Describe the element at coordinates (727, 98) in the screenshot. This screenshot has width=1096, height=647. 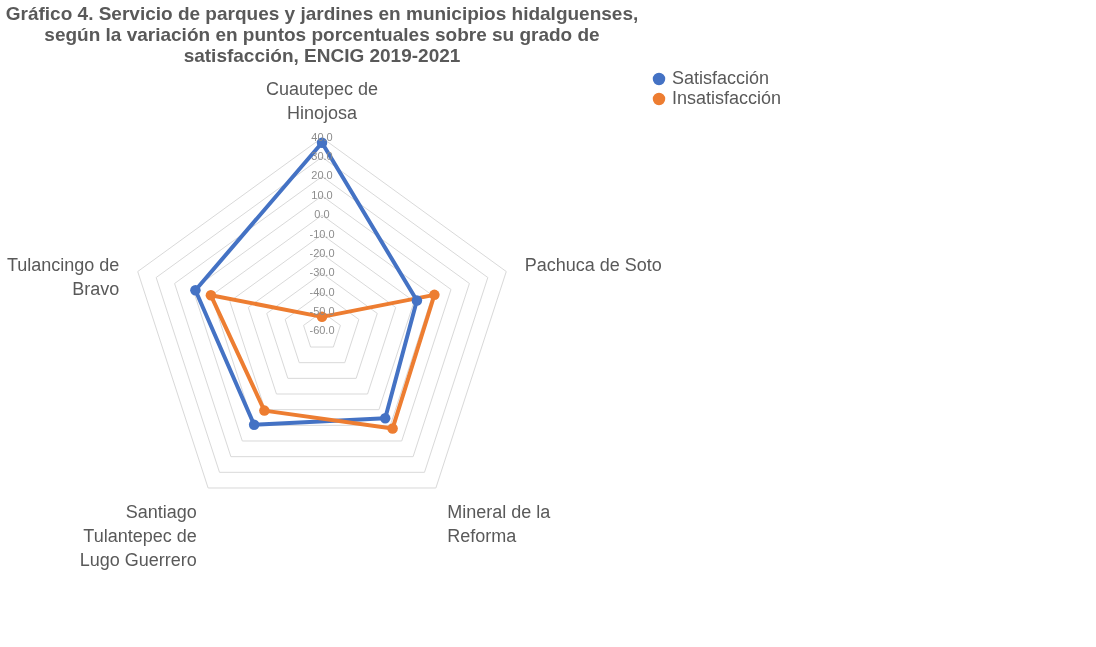
I see `legend-label: Insatisfacción` at that location.